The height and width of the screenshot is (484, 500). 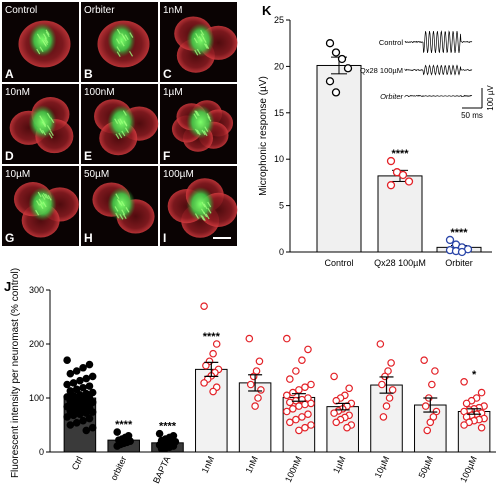 What do you see at coordinates (382, 467) in the screenshot?
I see `j-category-label: 10µM` at bounding box center [382, 467].